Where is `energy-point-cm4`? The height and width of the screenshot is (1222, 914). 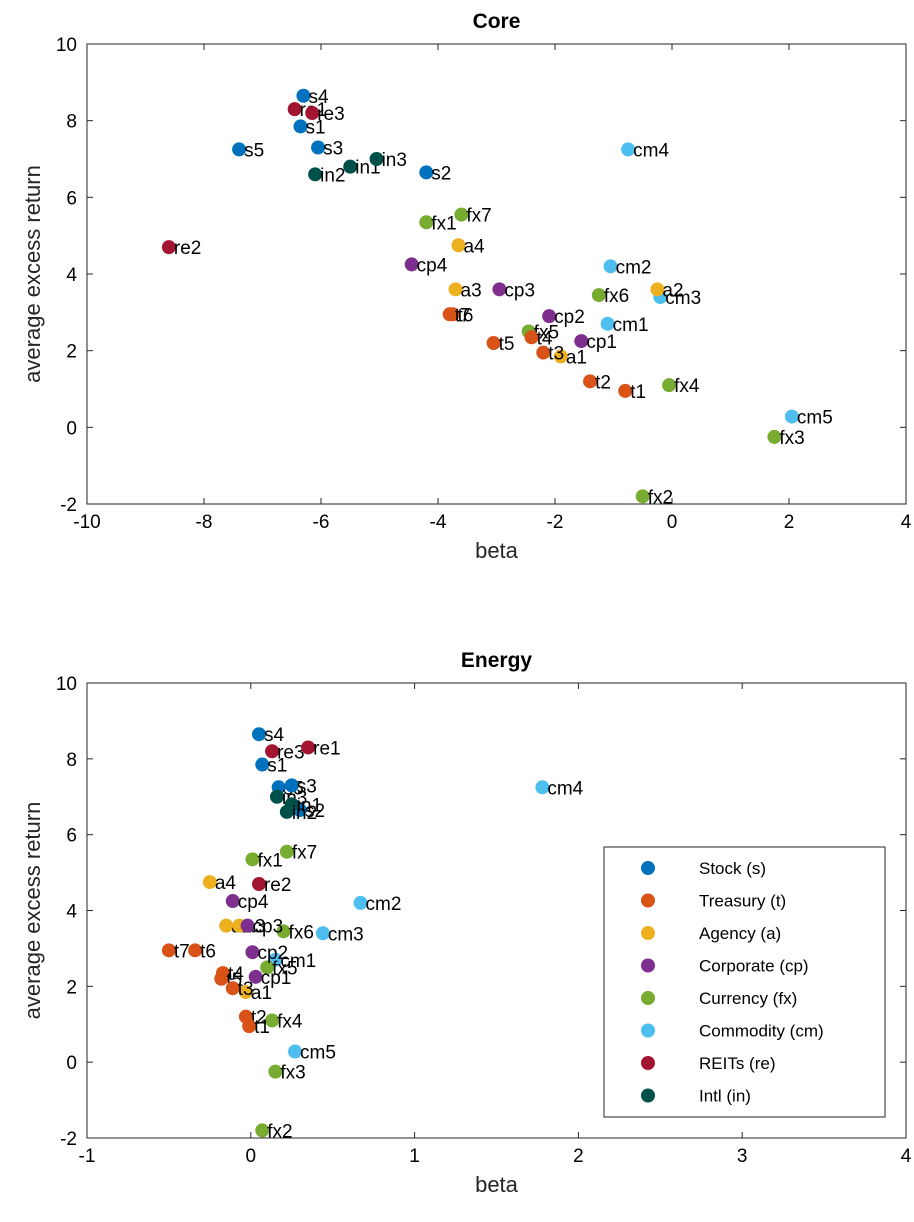
energy-point-cm4 is located at coordinates (542, 787).